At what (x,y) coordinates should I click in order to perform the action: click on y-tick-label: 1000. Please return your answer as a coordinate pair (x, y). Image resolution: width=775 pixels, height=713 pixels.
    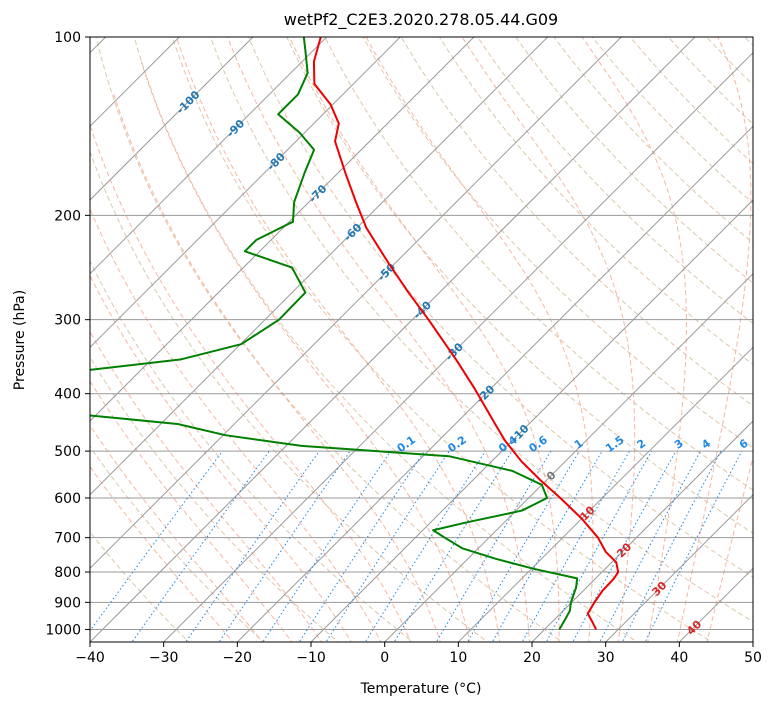
    Looking at the image, I should click on (63, 630).